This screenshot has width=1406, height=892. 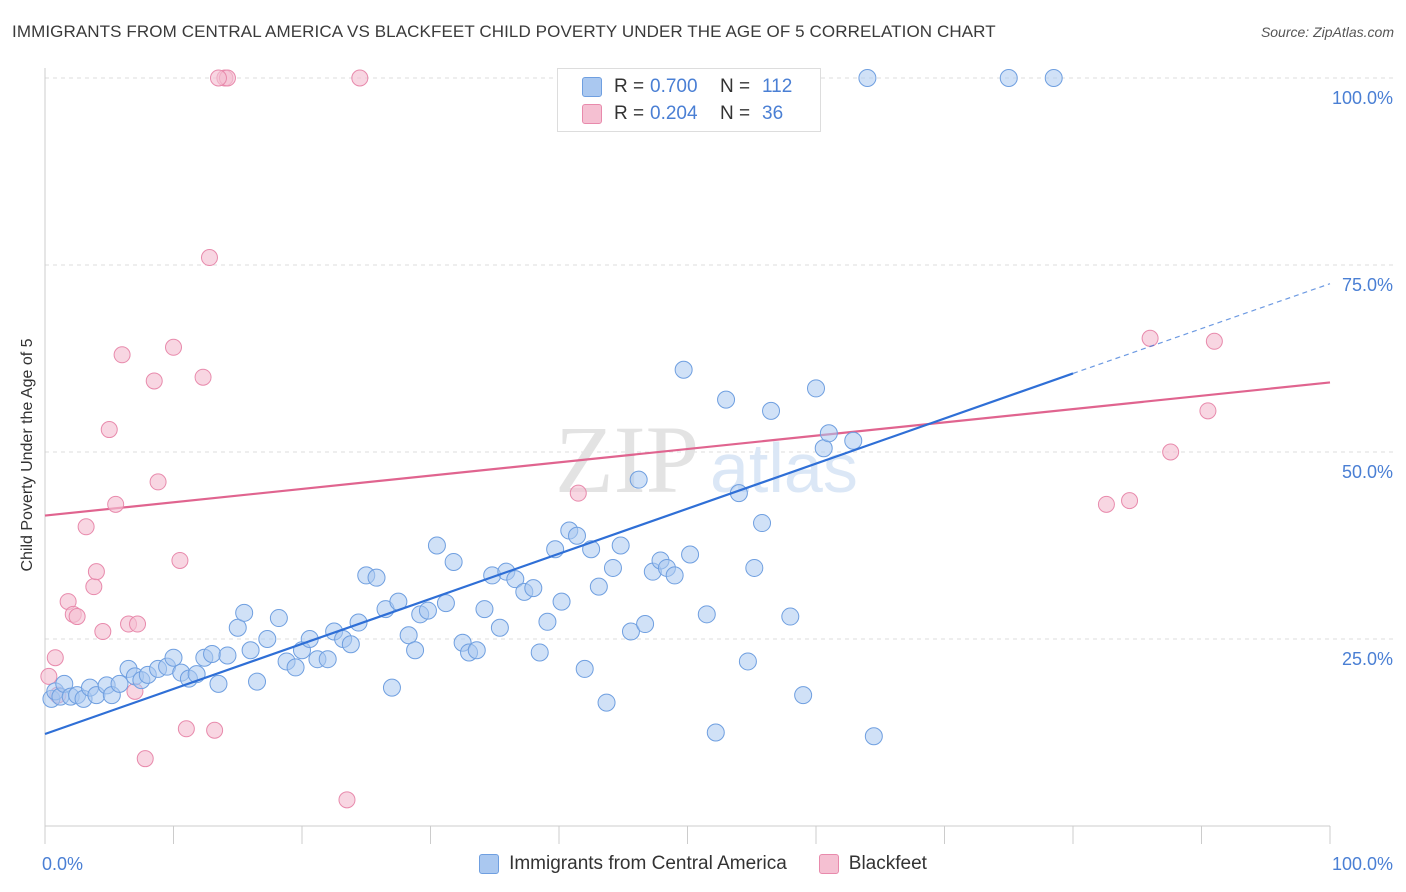 What do you see at coordinates (1367, 659) in the screenshot?
I see `y-tick-label: 25.0%` at bounding box center [1367, 659].